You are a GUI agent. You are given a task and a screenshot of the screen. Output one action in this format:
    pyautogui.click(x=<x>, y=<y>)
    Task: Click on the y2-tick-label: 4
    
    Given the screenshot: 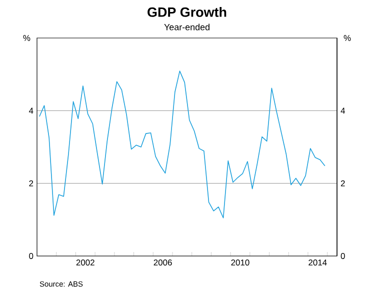 What is the action you would take?
    pyautogui.click(x=342, y=111)
    